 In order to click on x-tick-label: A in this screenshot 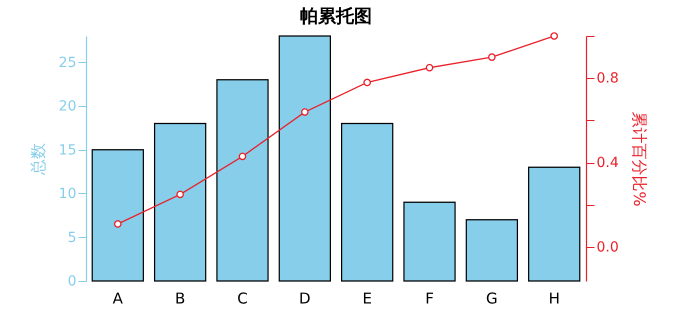, I will do `click(118, 299)`.